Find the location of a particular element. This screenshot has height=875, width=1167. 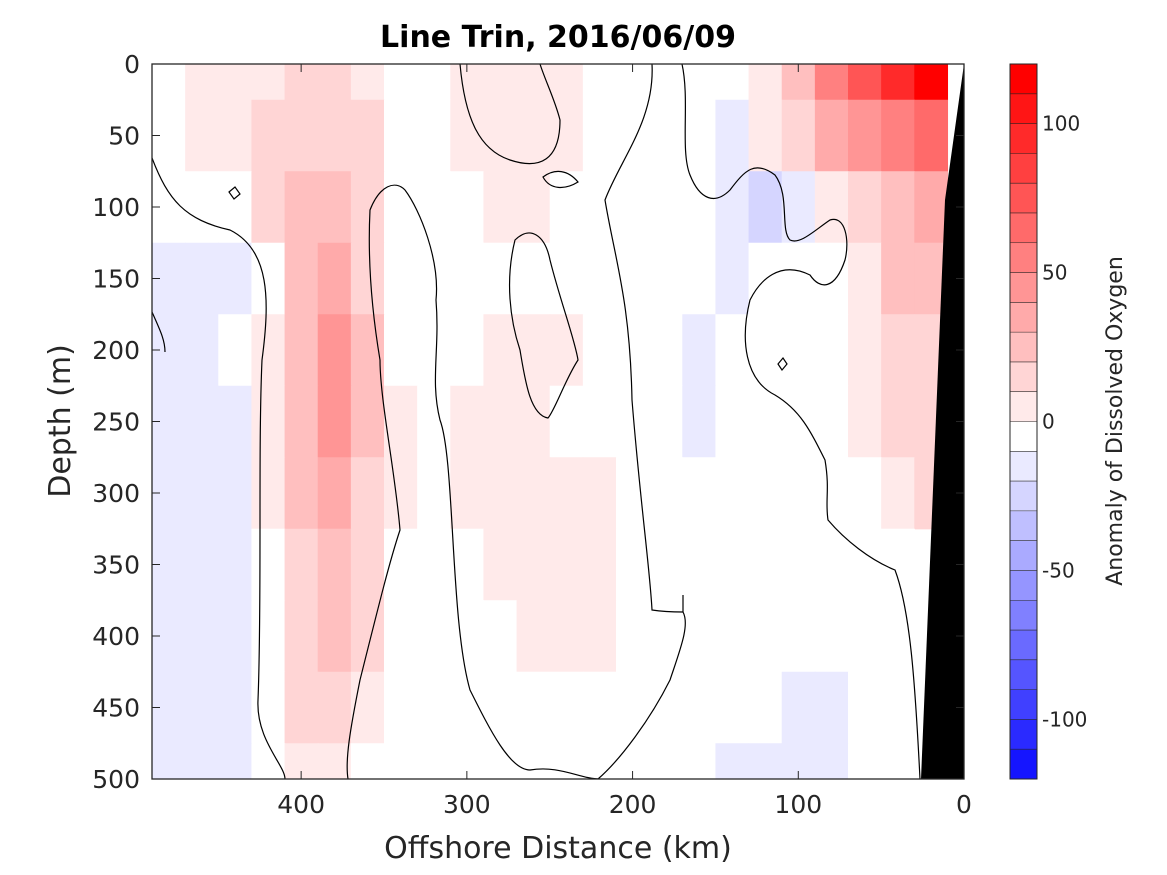

seafloor-mask is located at coordinates (942, 421).